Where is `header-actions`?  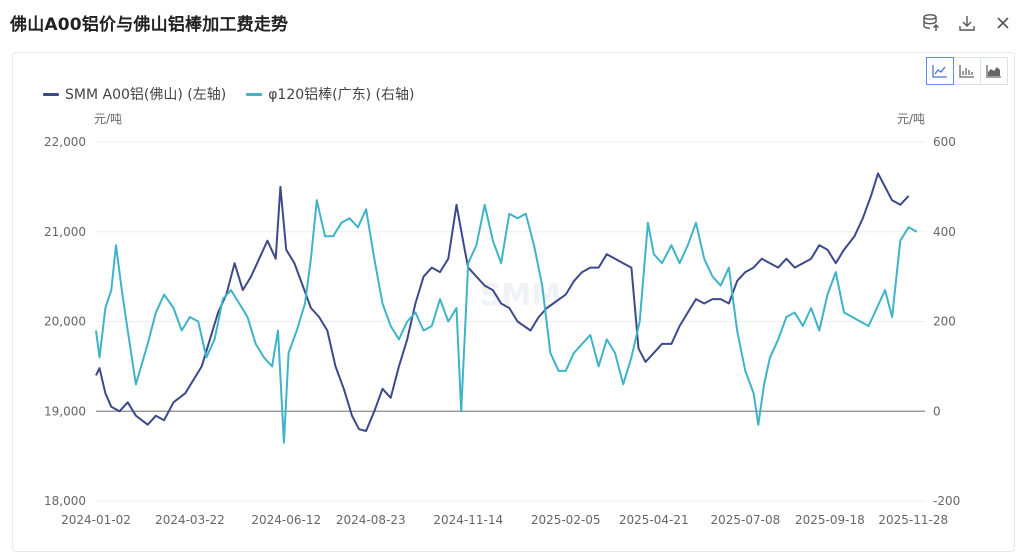
header-actions is located at coordinates (967, 23).